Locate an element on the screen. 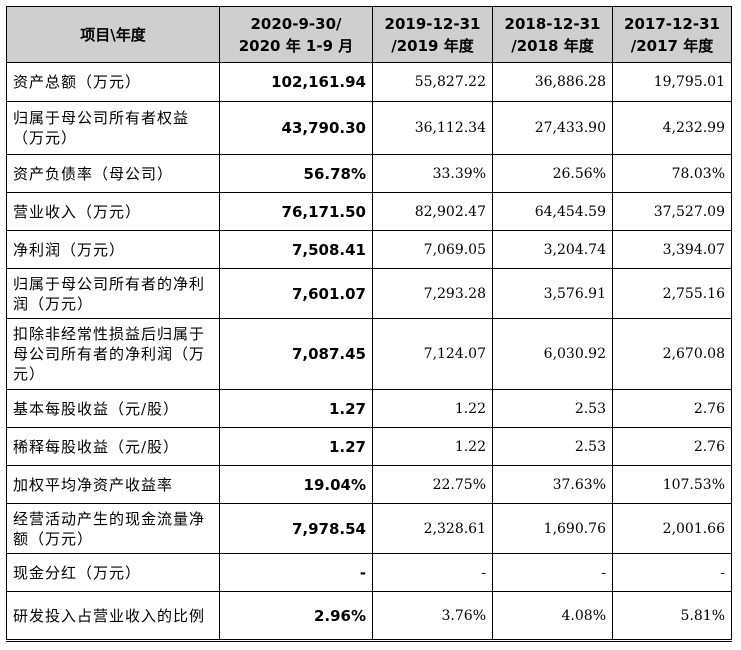 This screenshot has height=650, width=741. row-label: 营业收入（万元） is located at coordinates (113, 211).